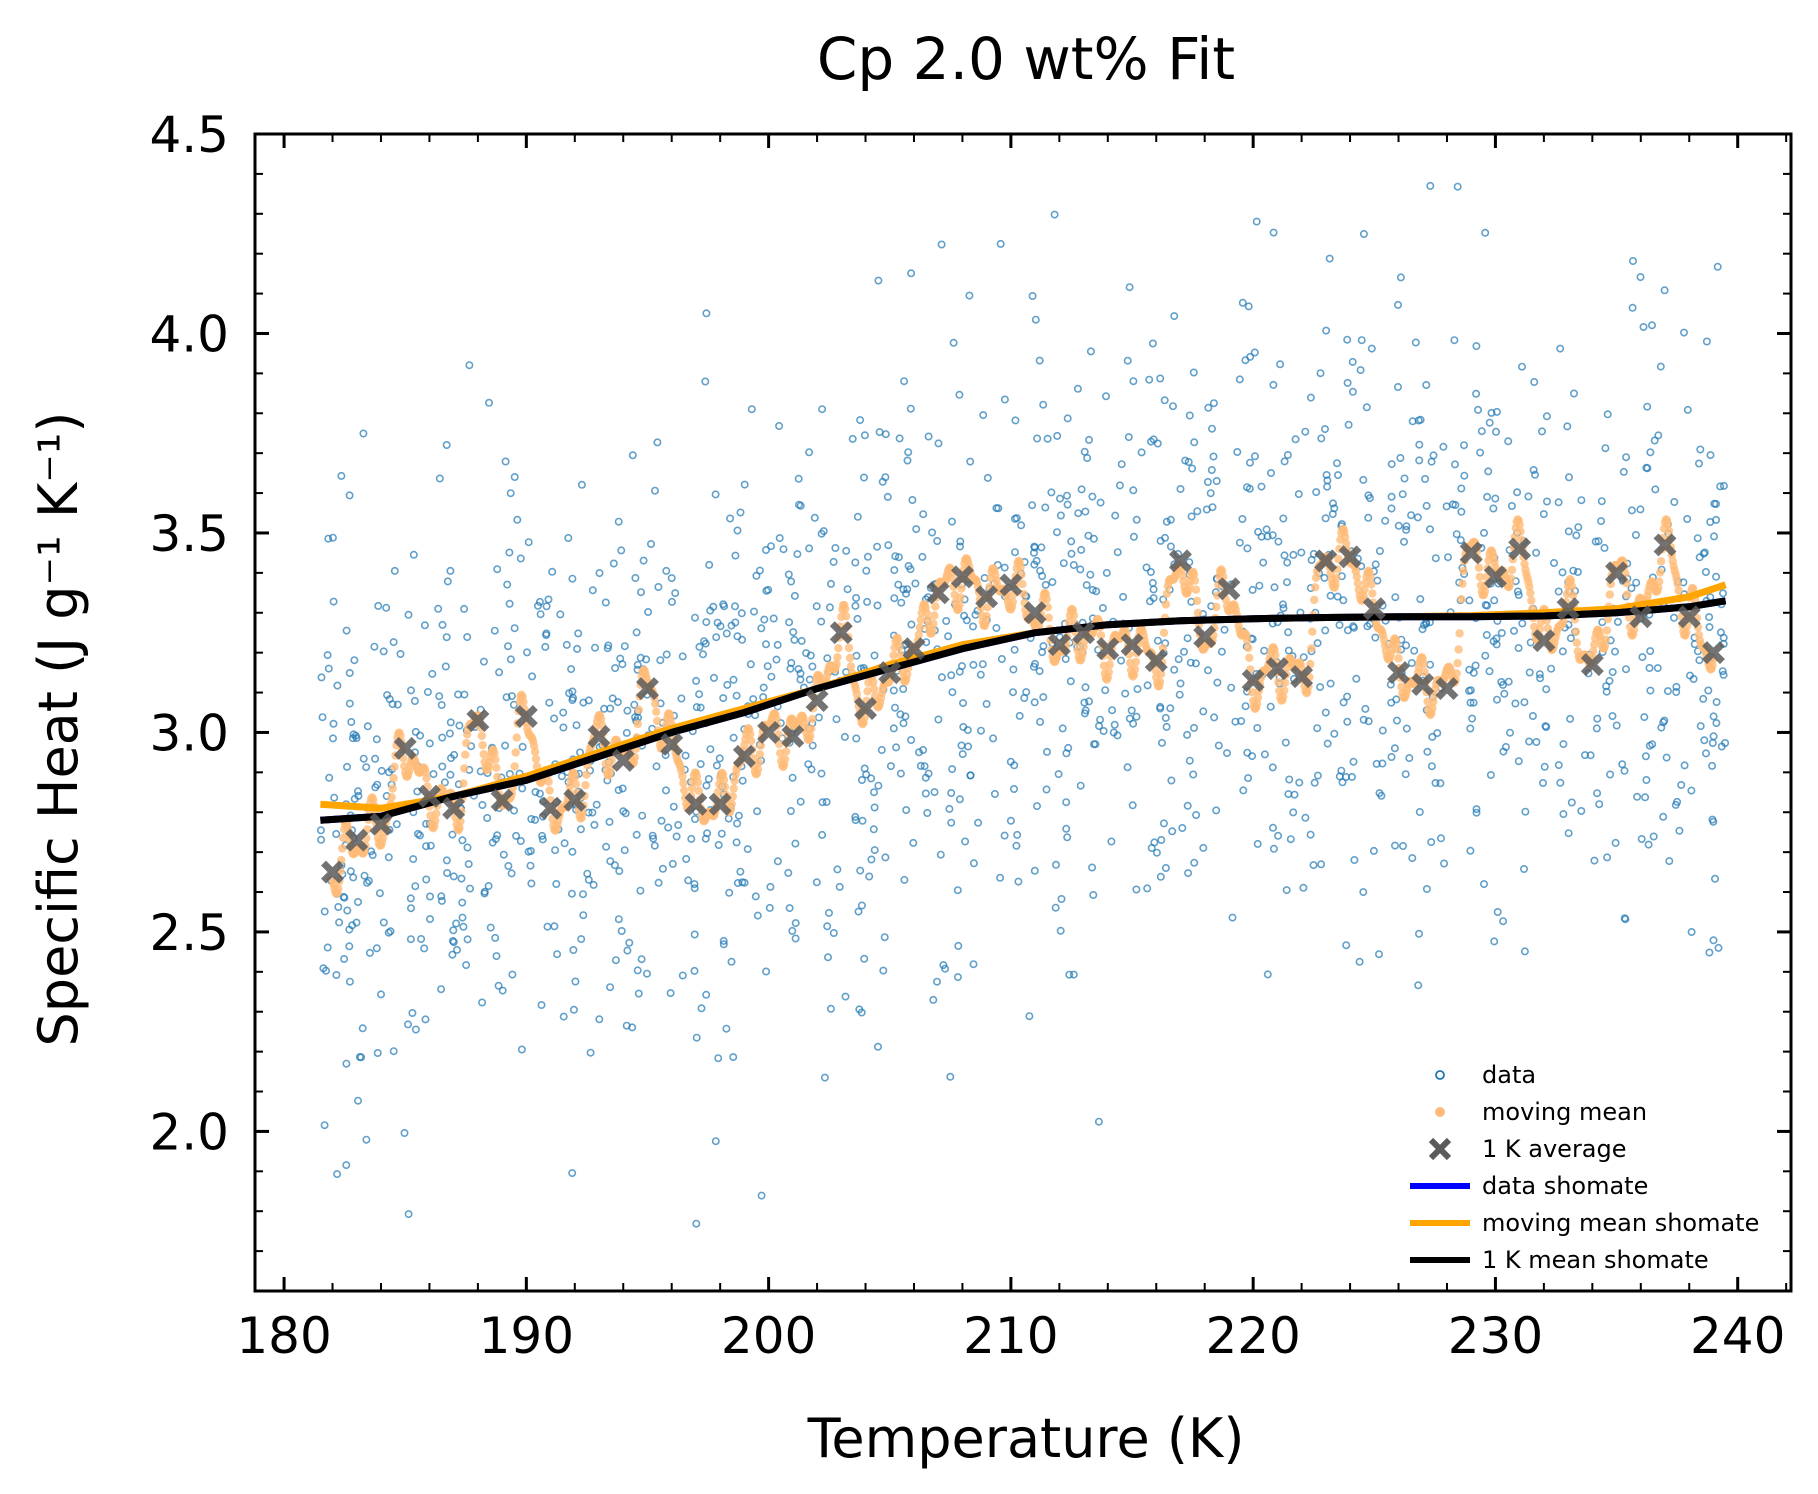 The width and height of the screenshot is (1818, 1494). Describe the element at coordinates (189, 933) in the screenshot. I see `y-tick-label: 2.5` at that location.